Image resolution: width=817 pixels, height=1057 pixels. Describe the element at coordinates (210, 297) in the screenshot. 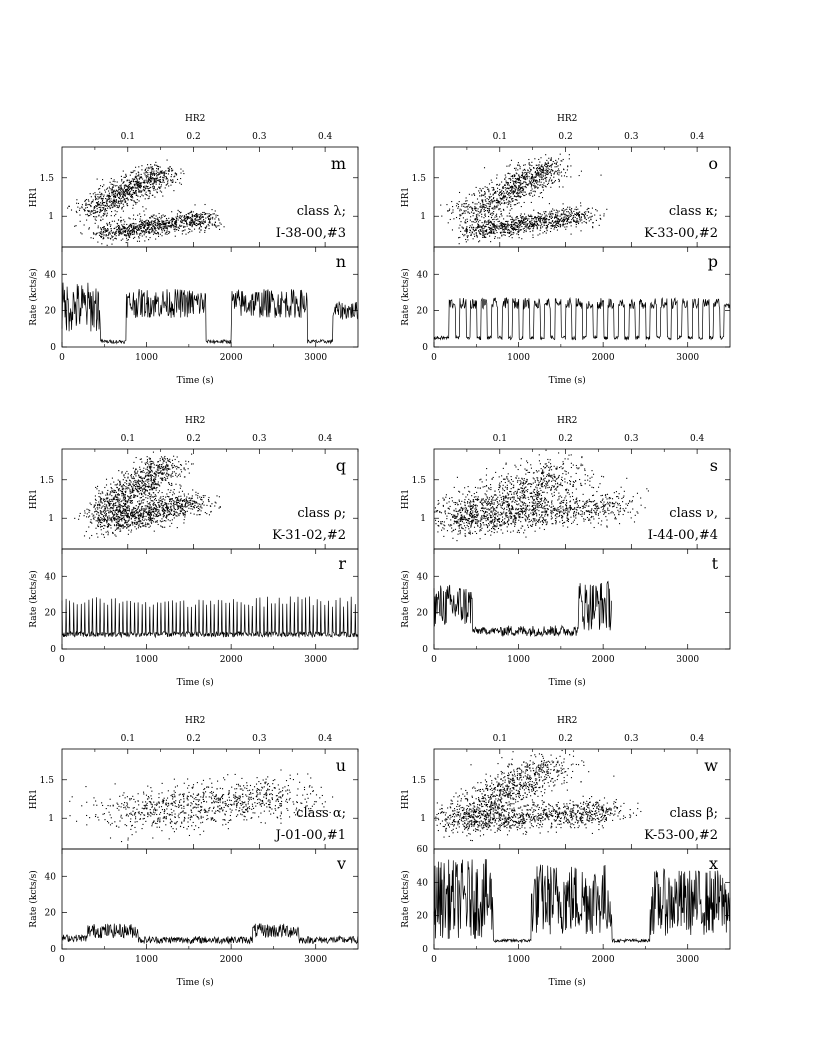

I see `rate-panel-n` at that location.